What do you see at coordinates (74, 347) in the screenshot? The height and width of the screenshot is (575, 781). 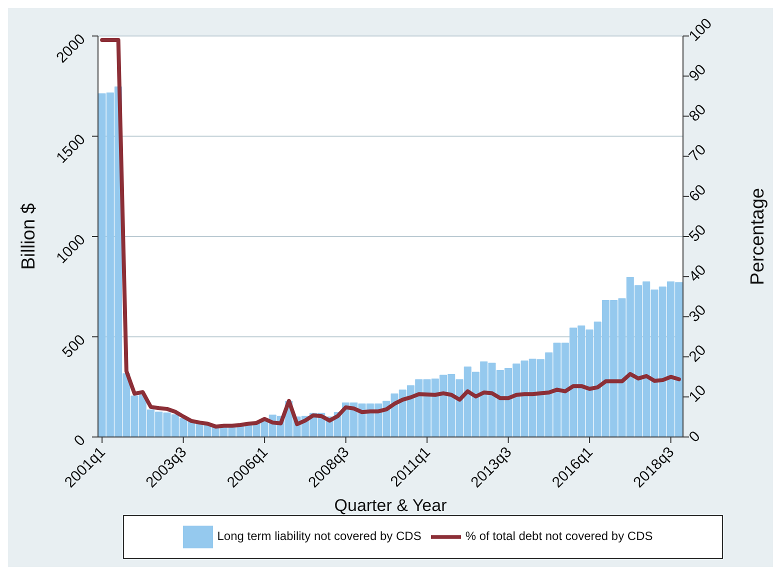 I see `y-tick-label: 500` at bounding box center [74, 347].